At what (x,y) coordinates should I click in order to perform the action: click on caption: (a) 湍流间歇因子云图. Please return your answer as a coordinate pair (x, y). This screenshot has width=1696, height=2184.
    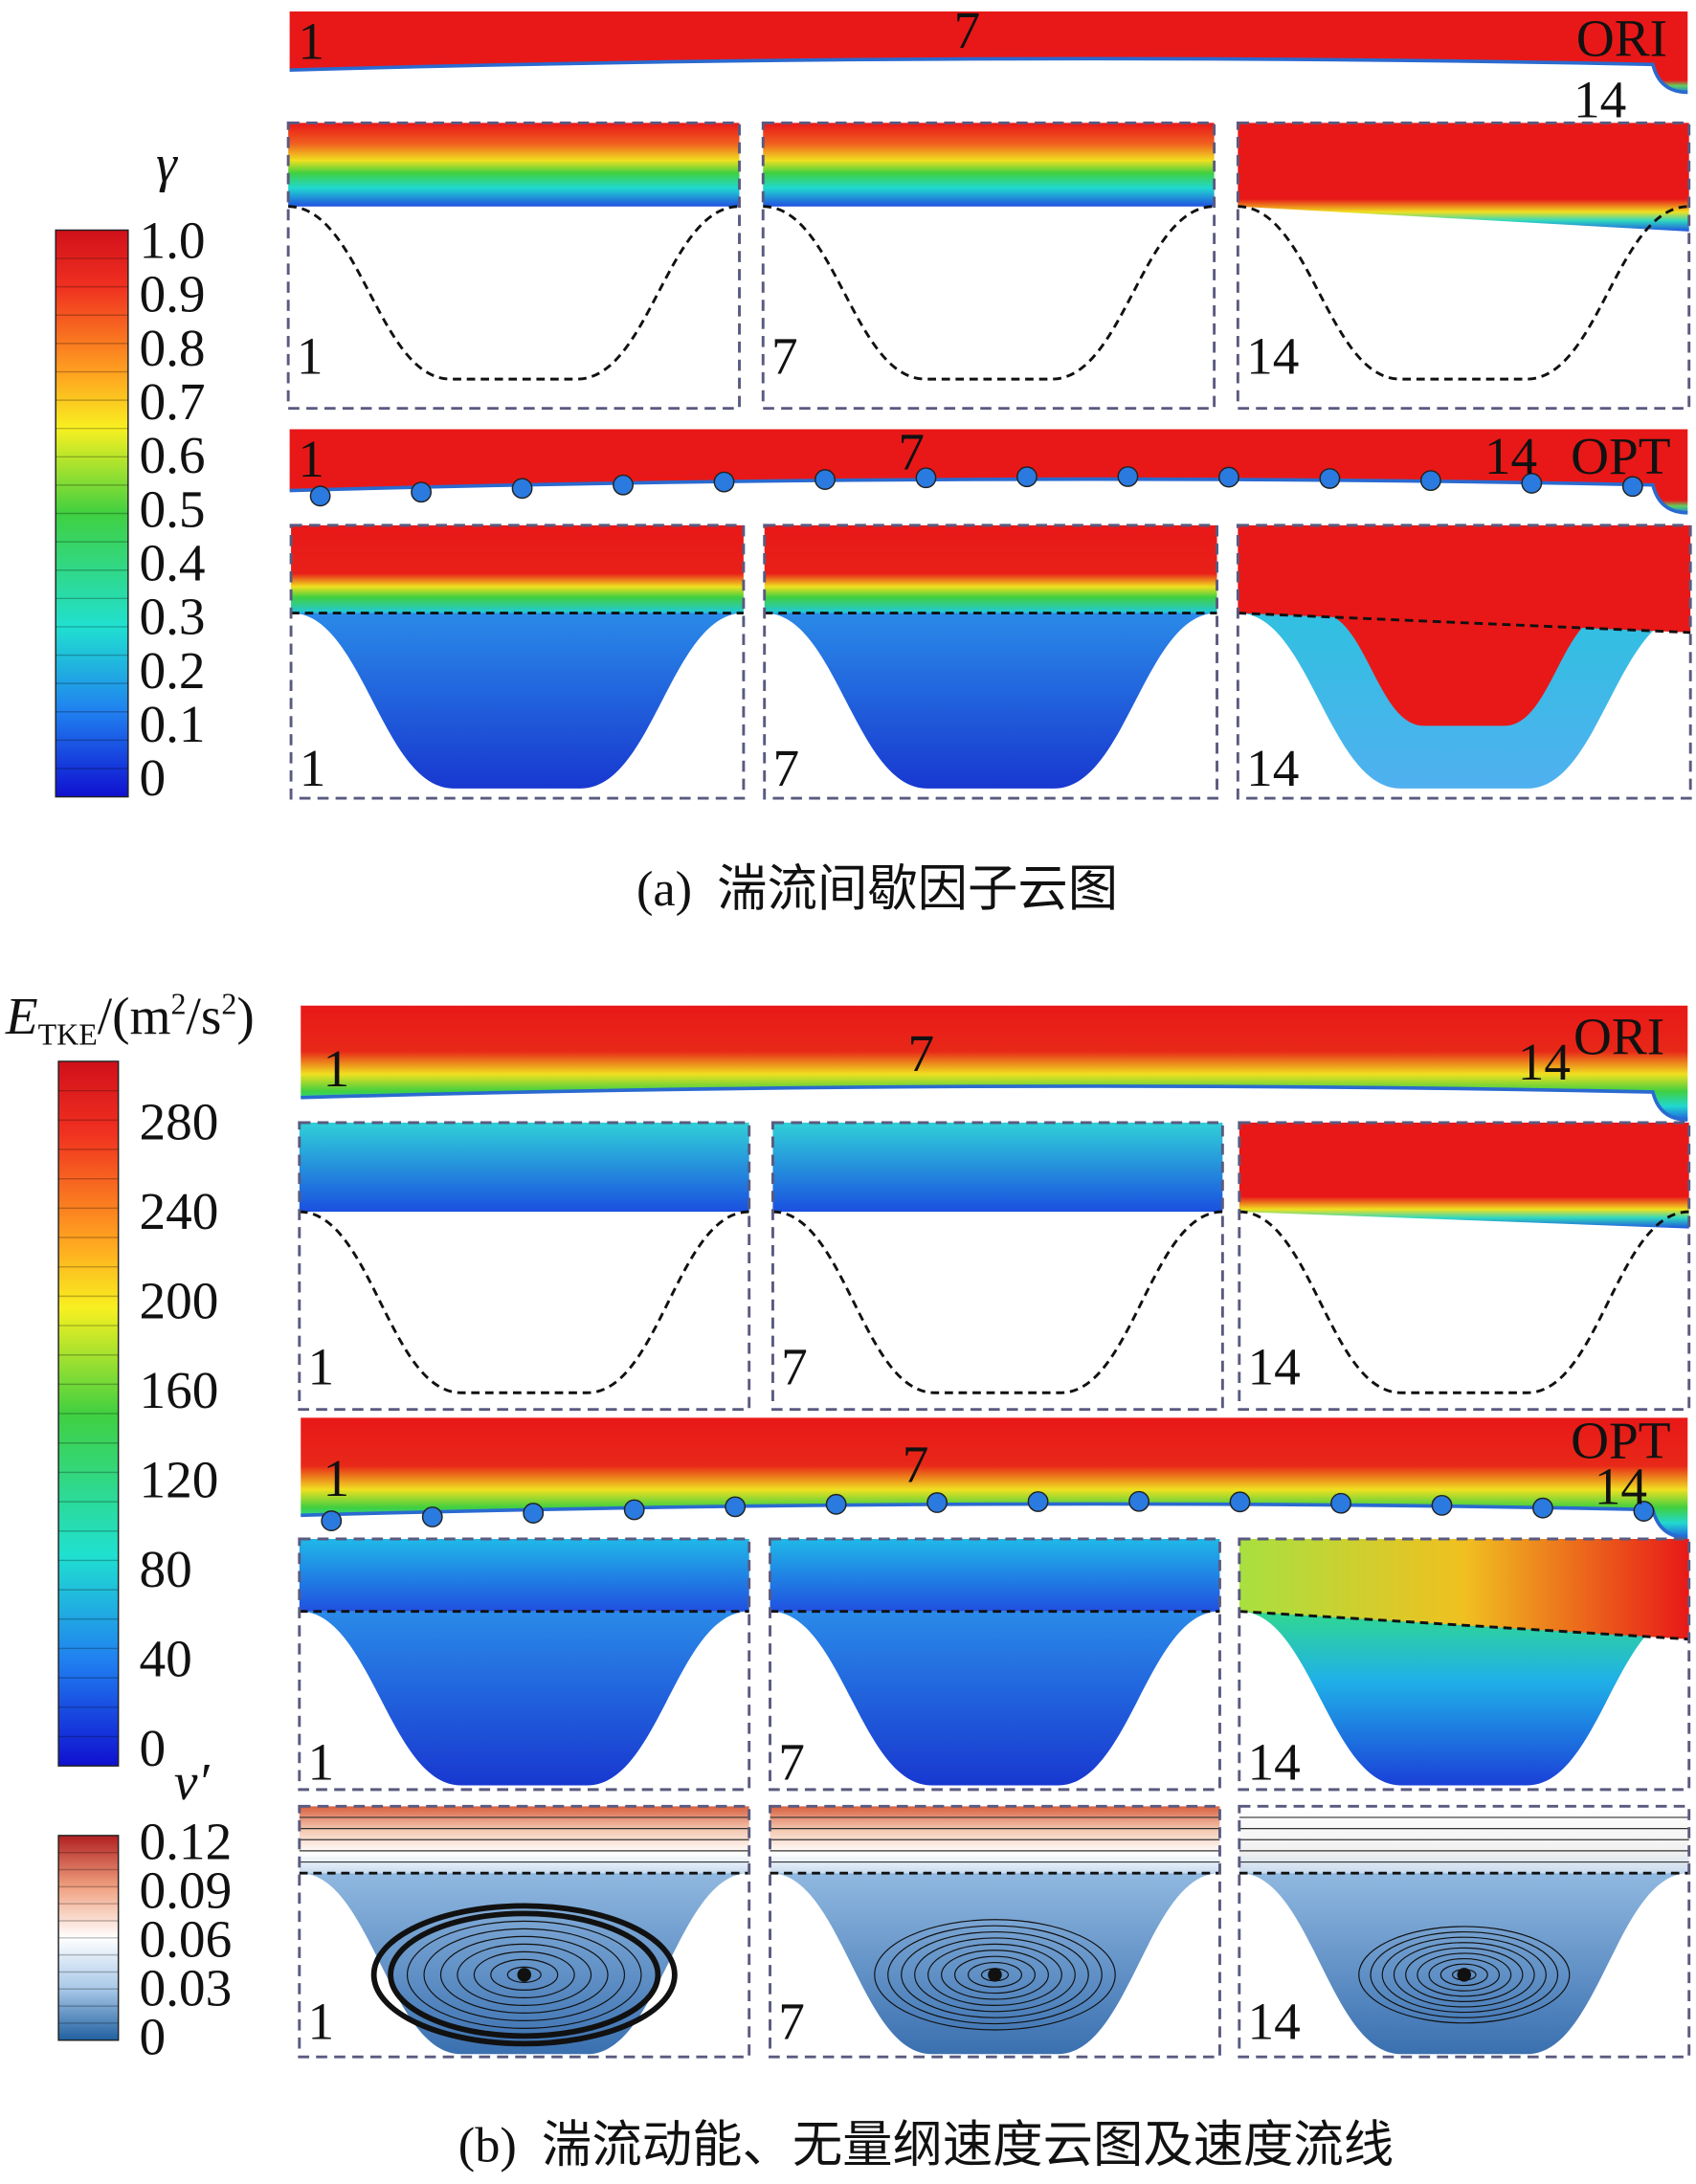
    Looking at the image, I should click on (877, 889).